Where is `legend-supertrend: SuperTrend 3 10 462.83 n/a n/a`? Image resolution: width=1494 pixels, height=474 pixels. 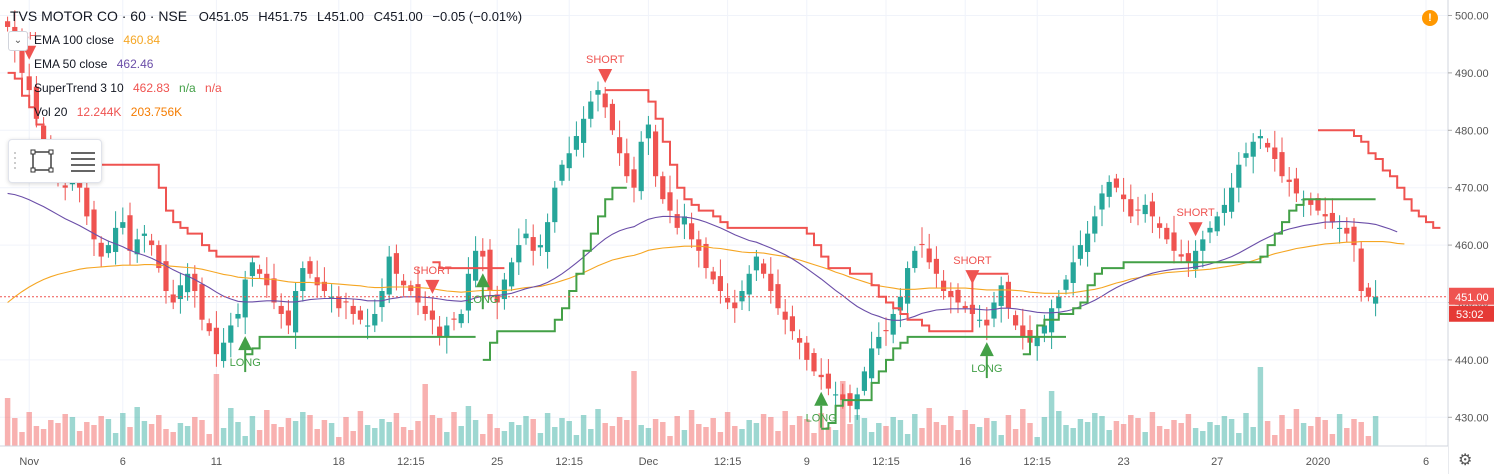
legend-supertrend: SuperTrend 3 10 462.83 n/a n/a is located at coordinates (131, 88).